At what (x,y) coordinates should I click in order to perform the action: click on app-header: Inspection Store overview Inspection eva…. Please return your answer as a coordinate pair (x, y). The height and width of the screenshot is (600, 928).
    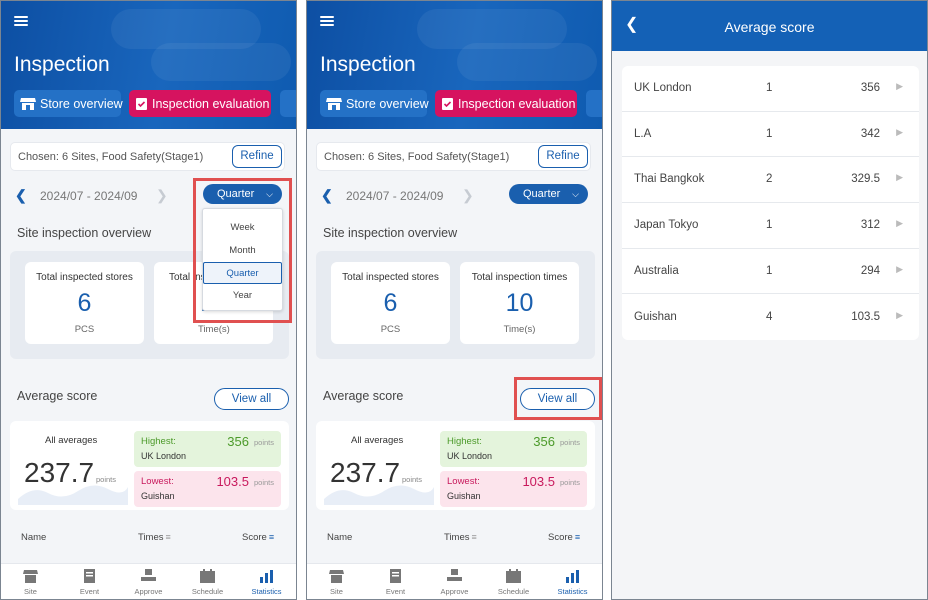
    Looking at the image, I should click on (148, 65).